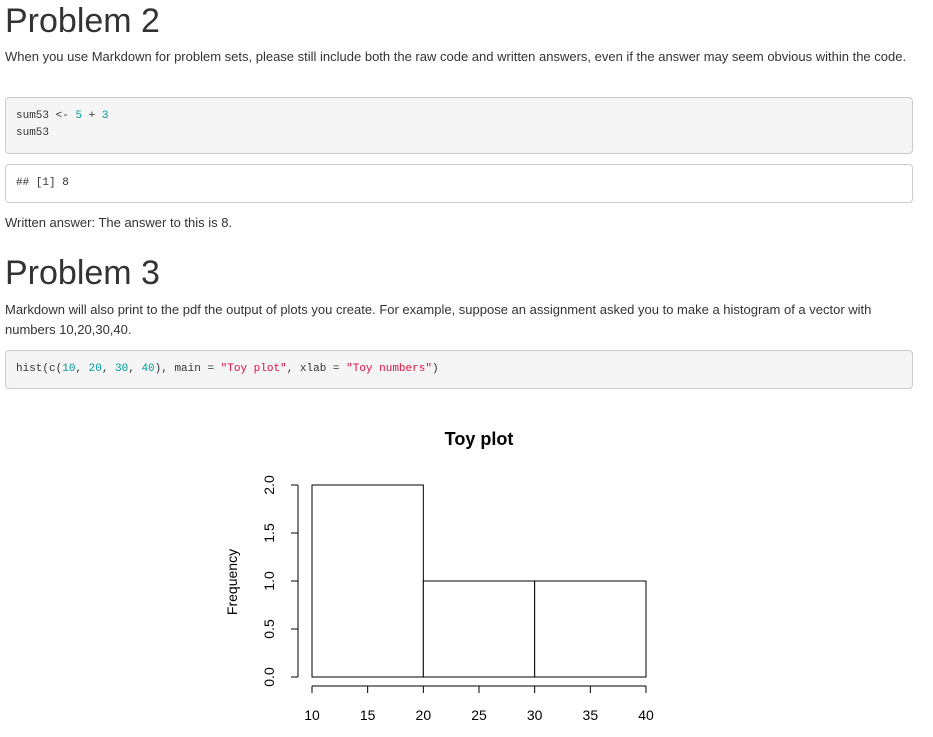 The image size is (933, 737). Describe the element at coordinates (33, 133) in the screenshot. I see `code-line-2: sum53` at that location.